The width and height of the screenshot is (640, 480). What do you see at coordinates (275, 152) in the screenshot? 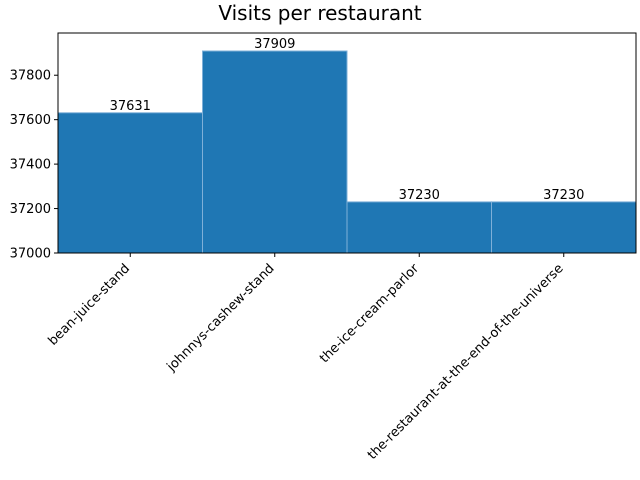
I see `bar-johnnys-cashew-stand` at bounding box center [275, 152].